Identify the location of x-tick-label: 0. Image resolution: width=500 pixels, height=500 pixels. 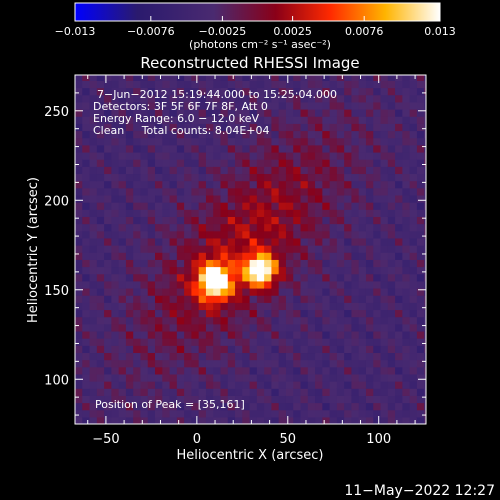
(197, 439).